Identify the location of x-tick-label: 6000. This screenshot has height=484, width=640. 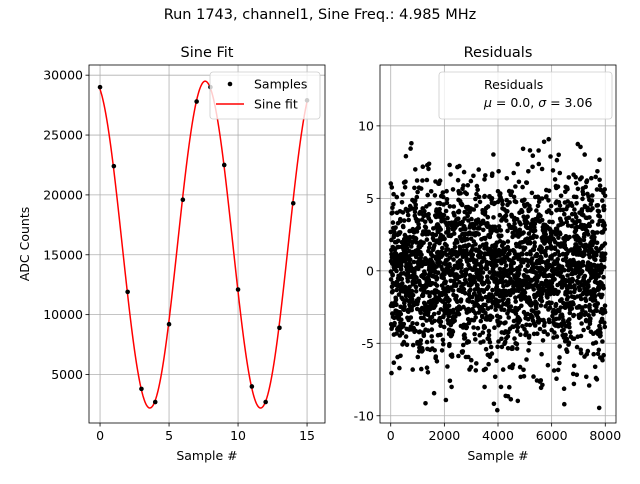
(552, 435).